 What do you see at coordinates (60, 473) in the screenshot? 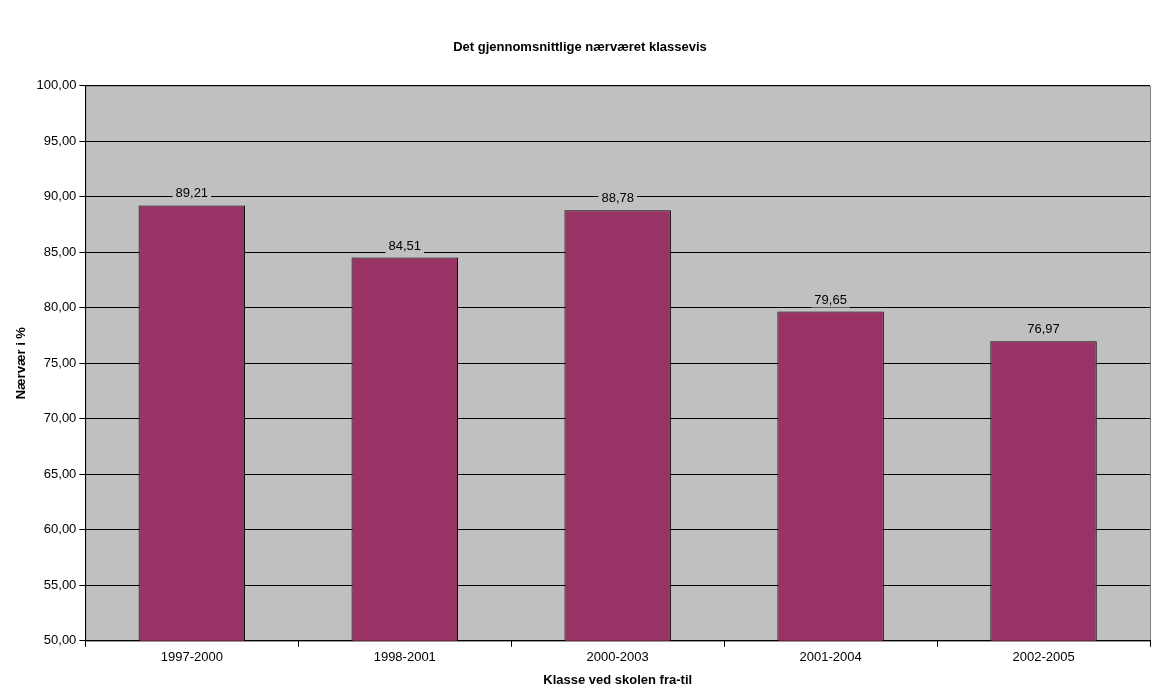
I see `y-tick-label: 65,00` at bounding box center [60, 473].